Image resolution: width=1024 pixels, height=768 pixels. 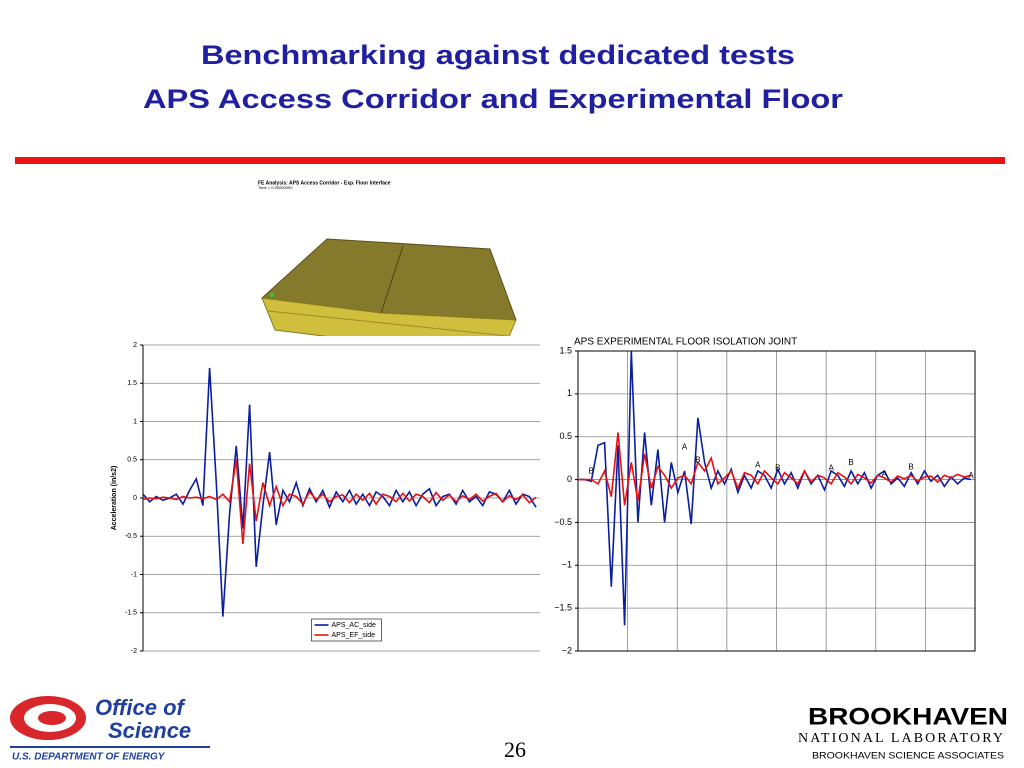 I want to click on bnl-text: BROOKHAVEN SCIENCE ASSOCIATES, so click(x=908, y=756).